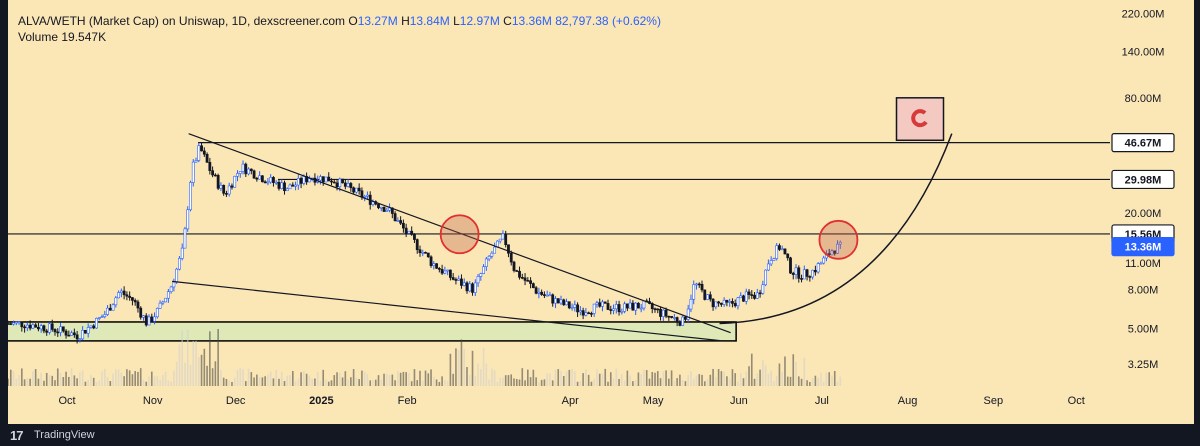 This screenshot has height=446, width=1200. I want to click on low-value: 12.97M, so click(479, 21).